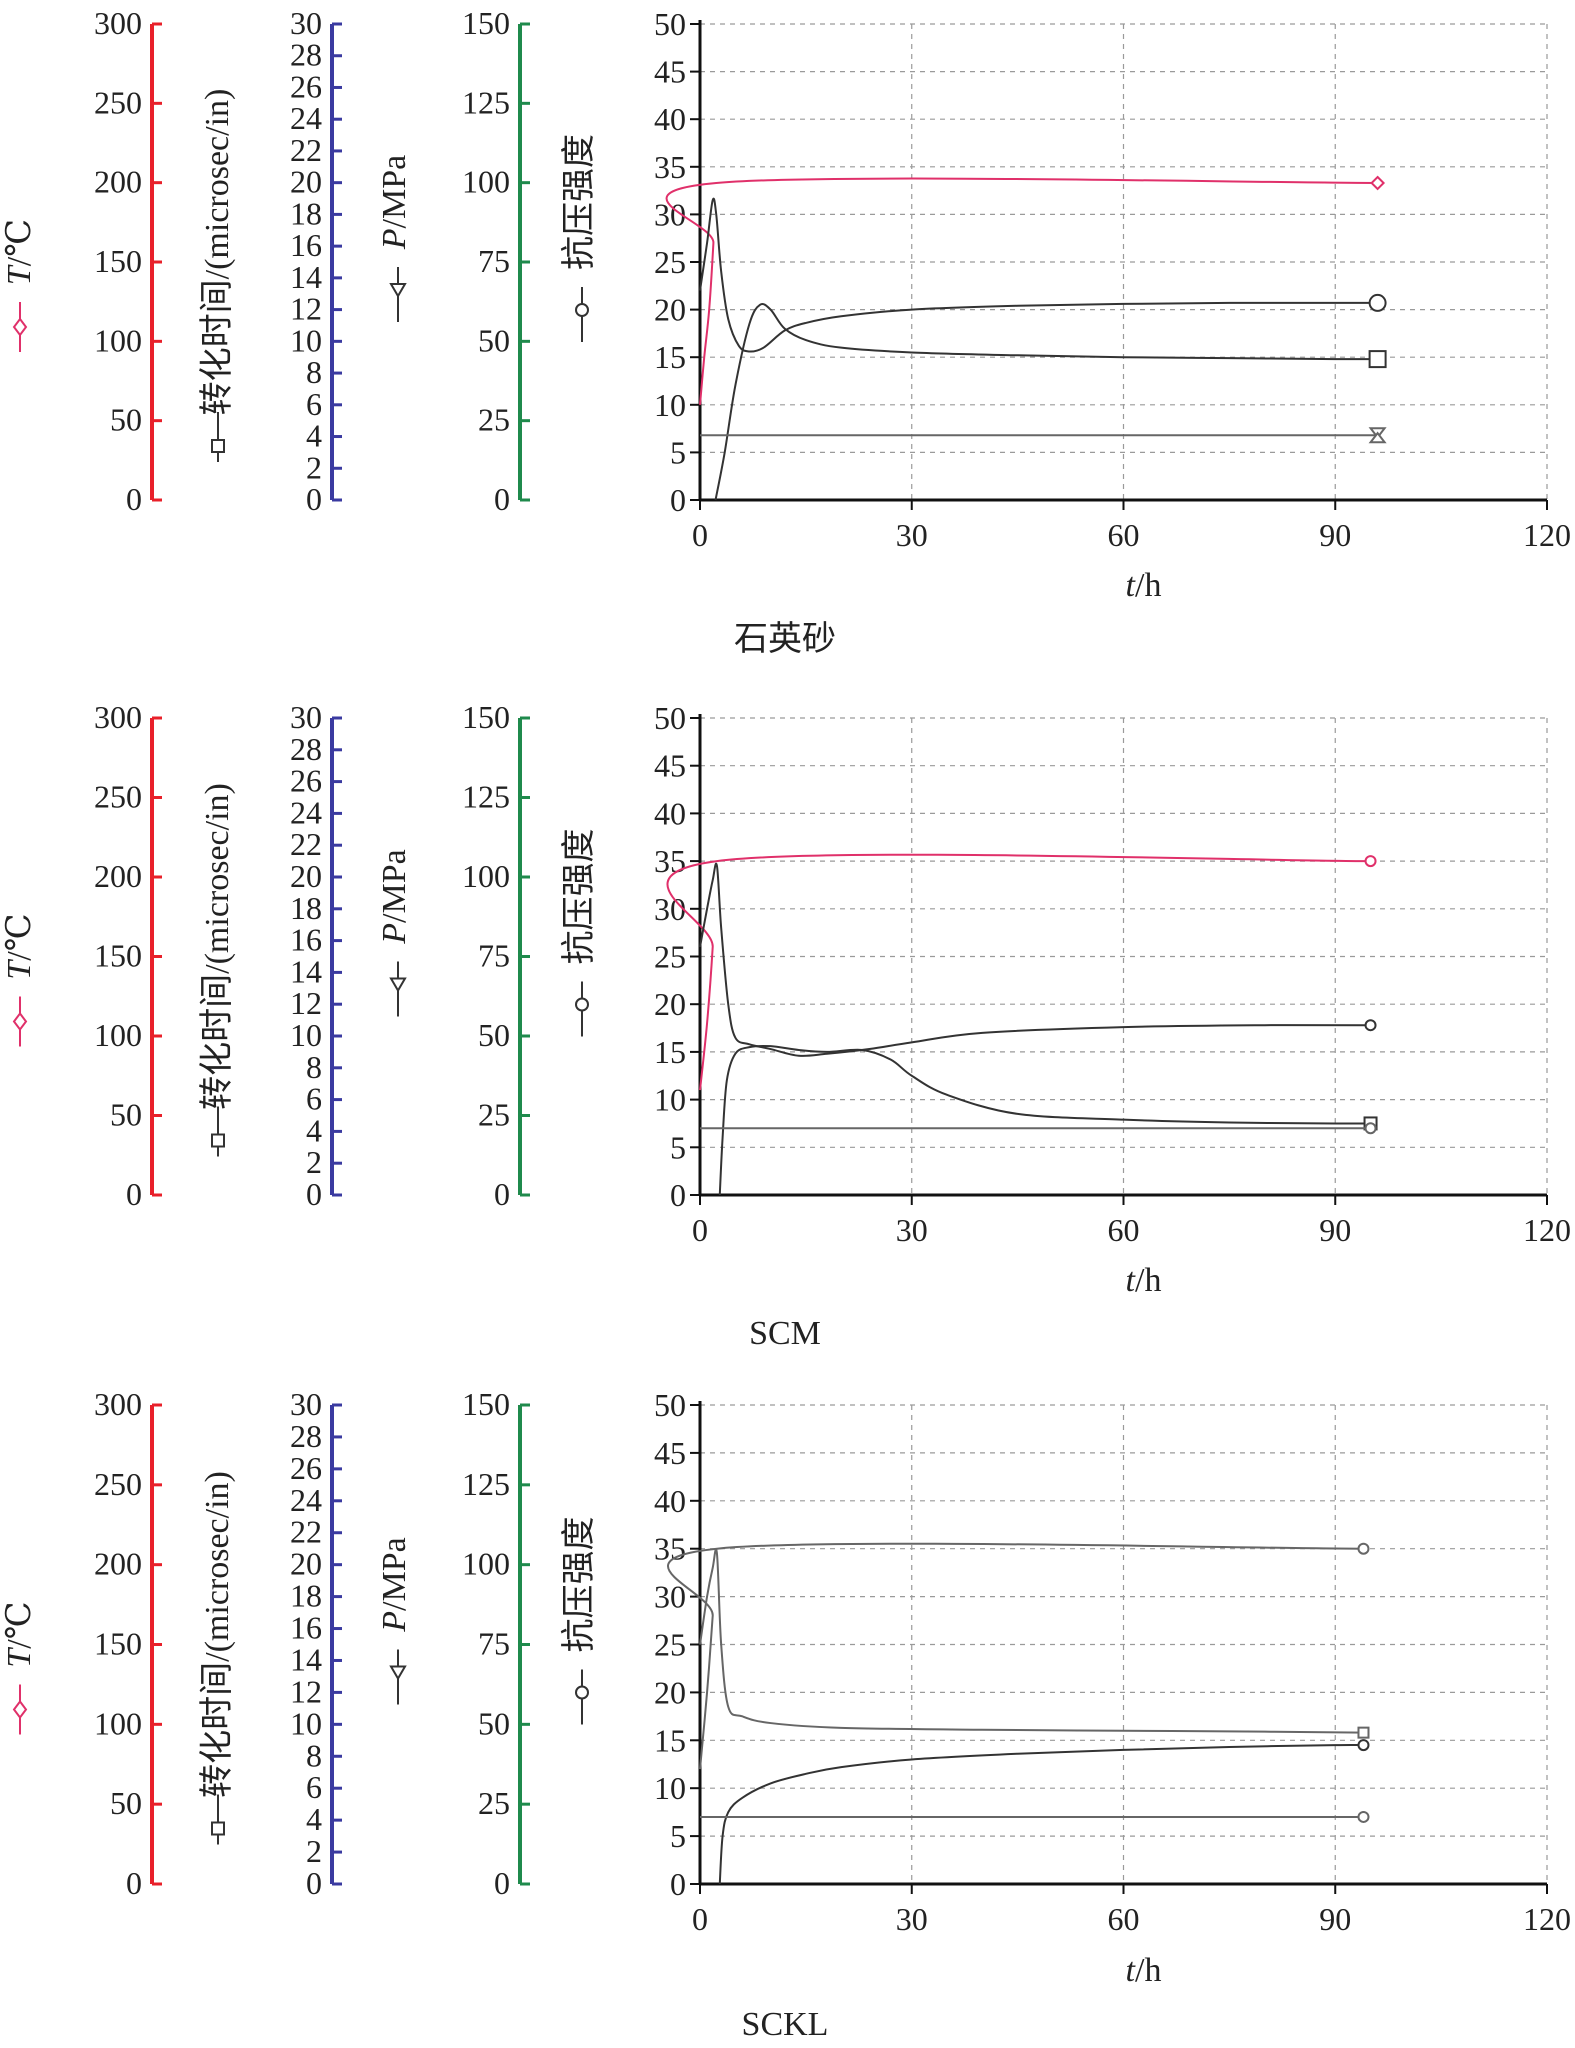 Image resolution: width=1575 pixels, height=2048 pixels. What do you see at coordinates (306, 150) in the screenshot?
I see `transit-time-axis-tick-label: 22` at bounding box center [306, 150].